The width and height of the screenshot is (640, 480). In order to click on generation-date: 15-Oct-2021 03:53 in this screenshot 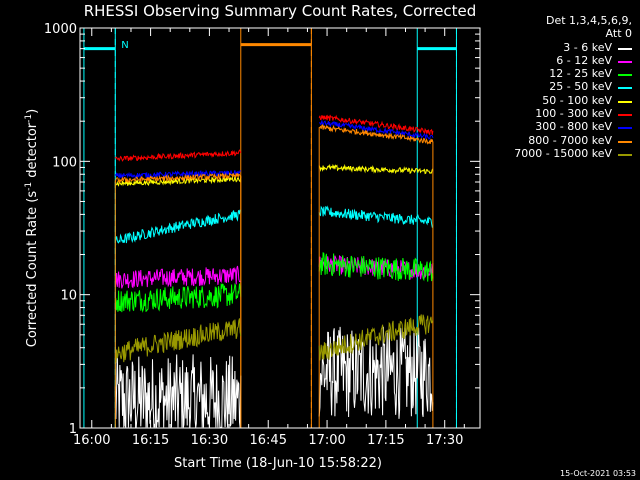, I will do `click(598, 473)`.